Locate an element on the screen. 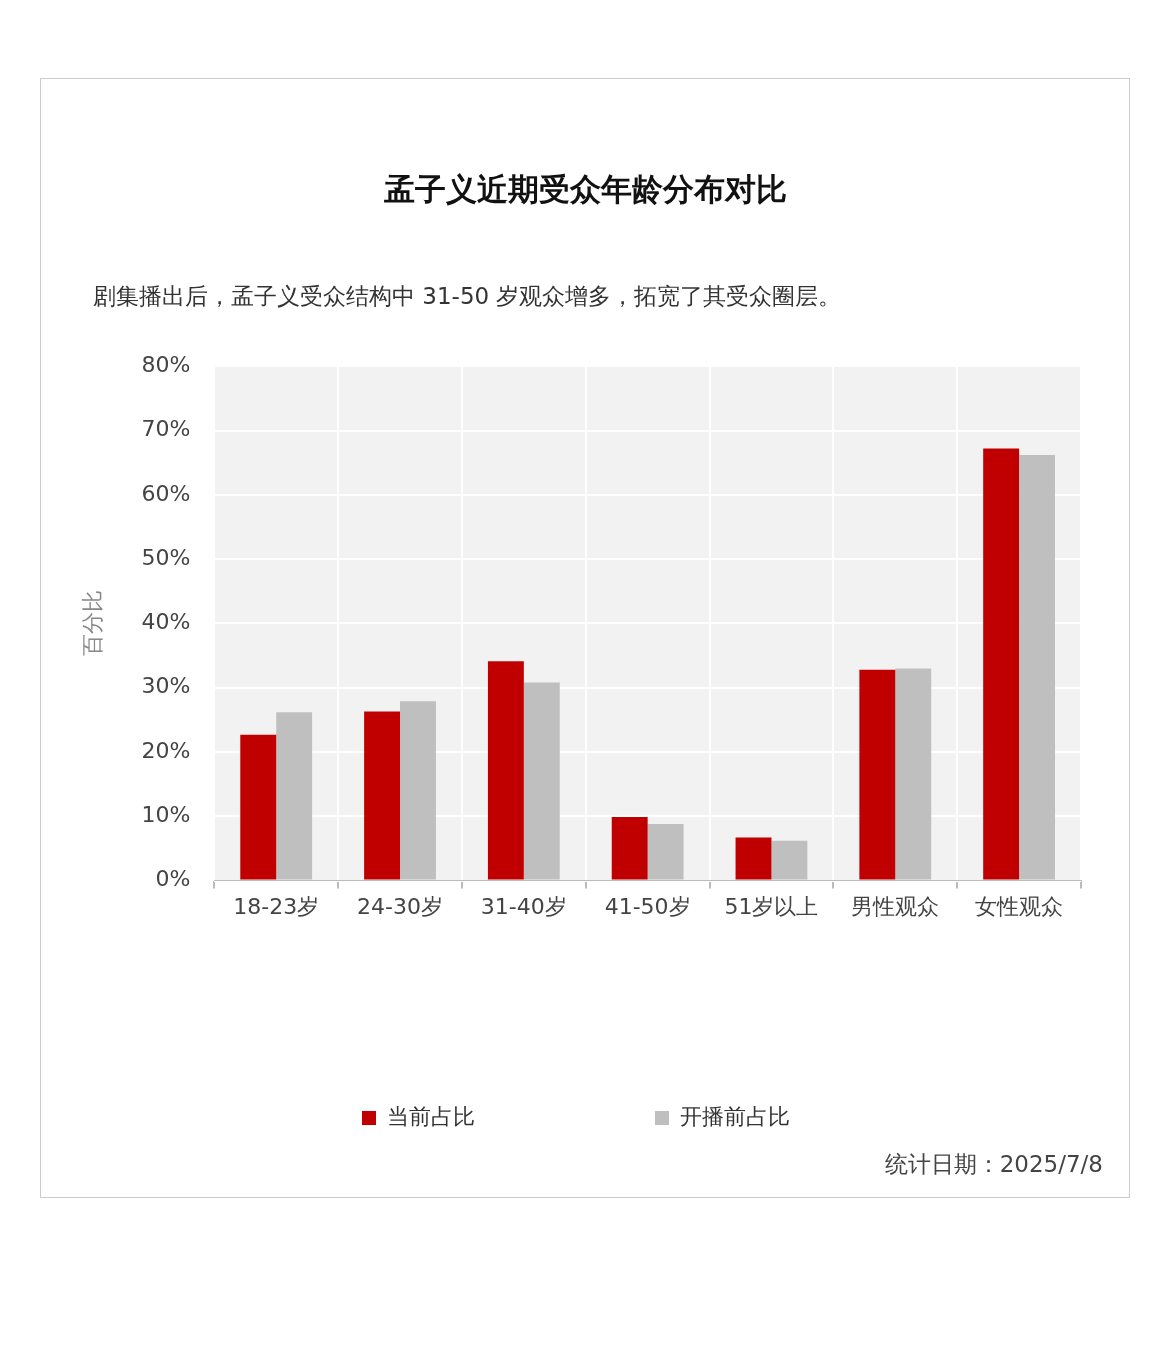  x-tick-label: 31-40岁 is located at coordinates (523, 906).